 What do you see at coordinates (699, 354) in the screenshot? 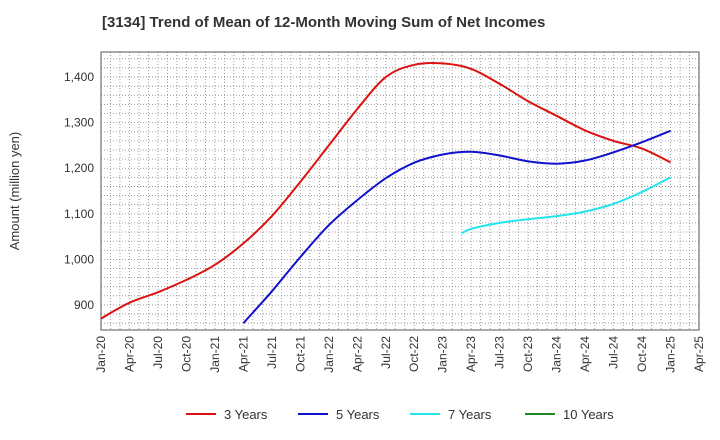
I see `x-tick-label: Apr-25` at bounding box center [699, 354].